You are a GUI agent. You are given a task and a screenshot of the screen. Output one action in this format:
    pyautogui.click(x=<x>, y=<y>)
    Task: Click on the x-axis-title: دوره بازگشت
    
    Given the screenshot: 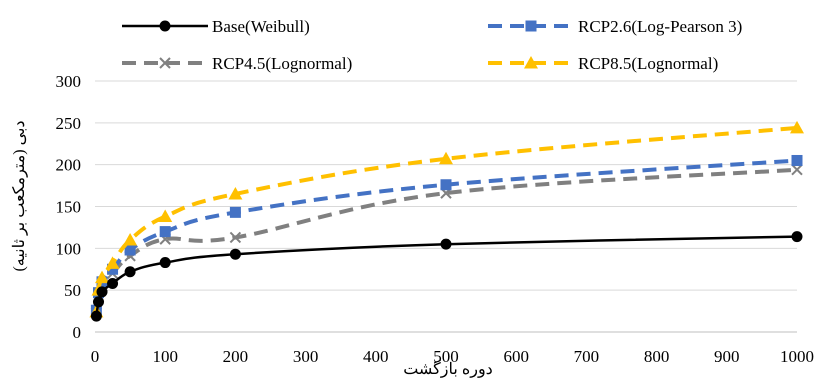 What is the action you would take?
    pyautogui.click(x=448, y=368)
    